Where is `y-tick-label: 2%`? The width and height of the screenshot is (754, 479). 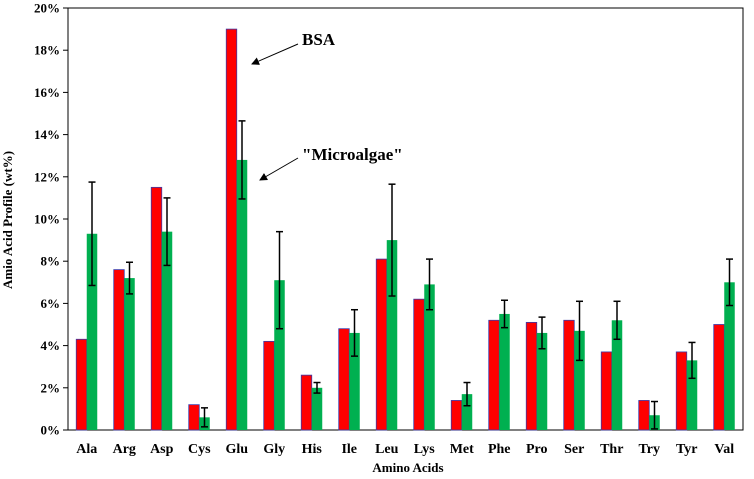
y-tick-label: 2% is located at coordinates (51, 387).